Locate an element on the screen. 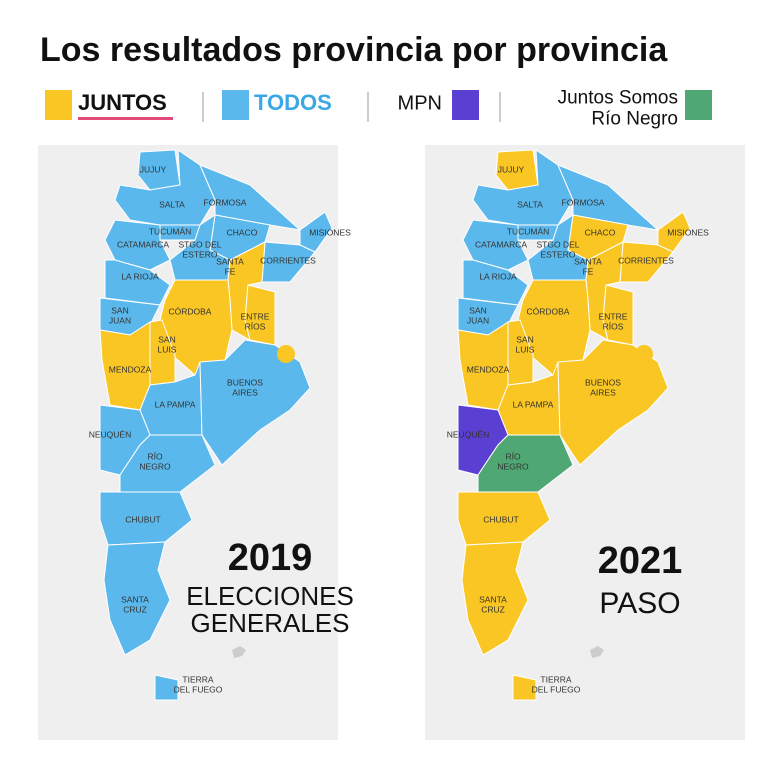  year: 2021 is located at coordinates (640, 561).